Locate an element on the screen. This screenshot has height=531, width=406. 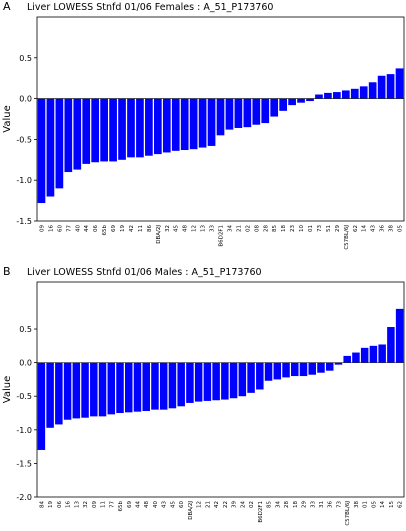
x-tick-label: 60 is located at coordinates (182, 504).